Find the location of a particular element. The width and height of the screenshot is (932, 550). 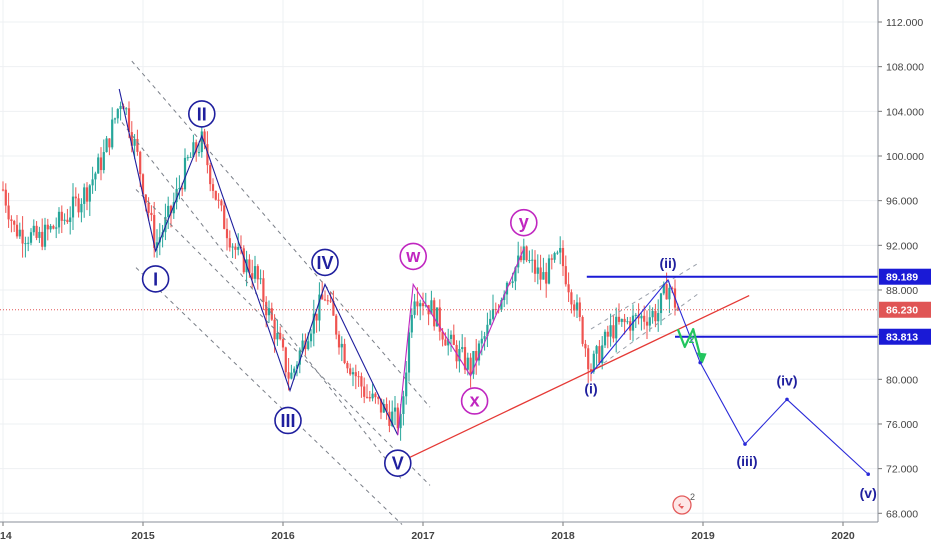

y-tick-label: 100.000 is located at coordinates (905, 157).